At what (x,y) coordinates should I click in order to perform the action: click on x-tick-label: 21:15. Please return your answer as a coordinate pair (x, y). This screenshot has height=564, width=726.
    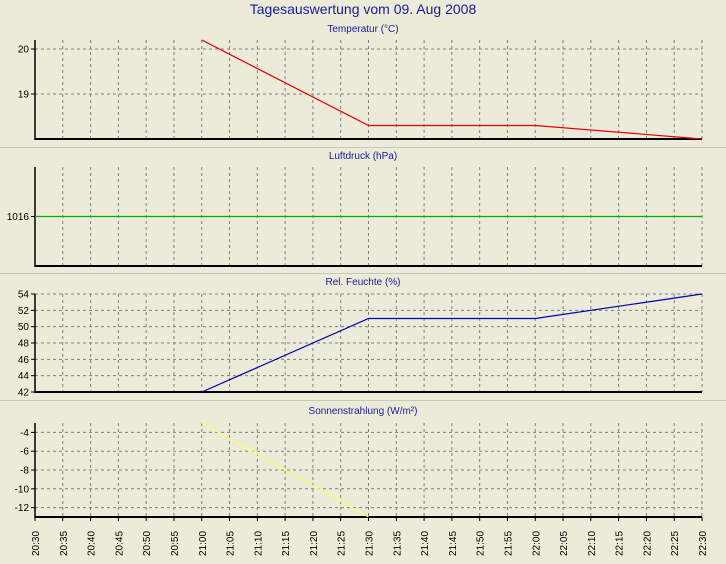
    Looking at the image, I should click on (286, 543).